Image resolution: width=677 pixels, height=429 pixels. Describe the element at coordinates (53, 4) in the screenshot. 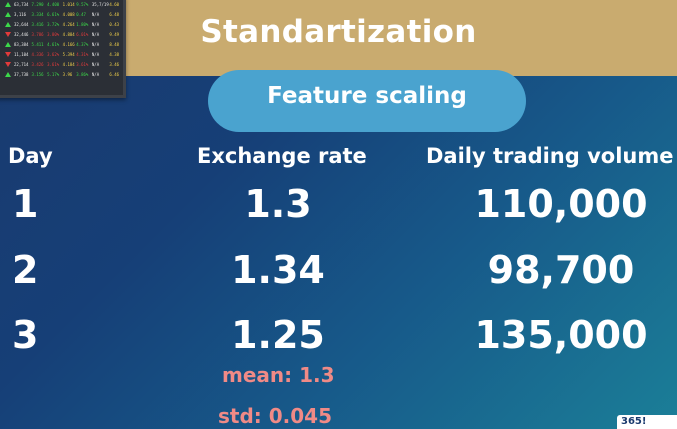

I see `ticker-value: 4.400` at that location.